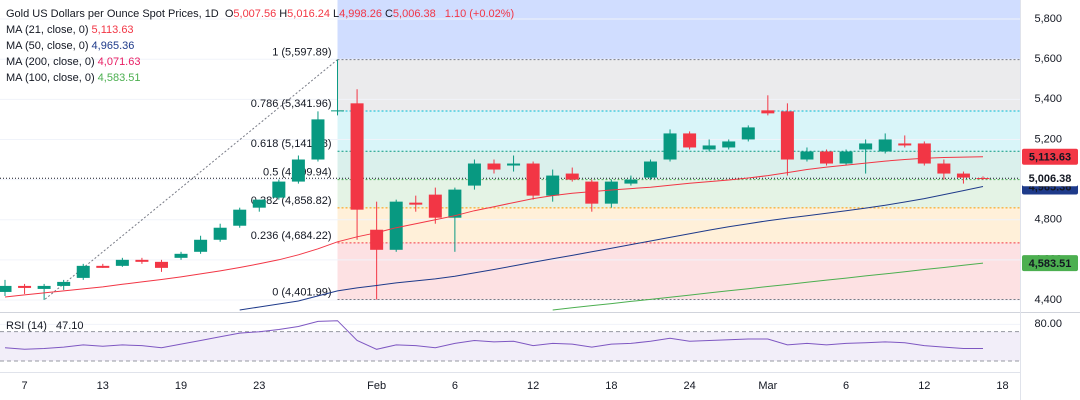 The width and height of the screenshot is (1080, 400). I want to click on x-tick-label: 24, so click(689, 386).